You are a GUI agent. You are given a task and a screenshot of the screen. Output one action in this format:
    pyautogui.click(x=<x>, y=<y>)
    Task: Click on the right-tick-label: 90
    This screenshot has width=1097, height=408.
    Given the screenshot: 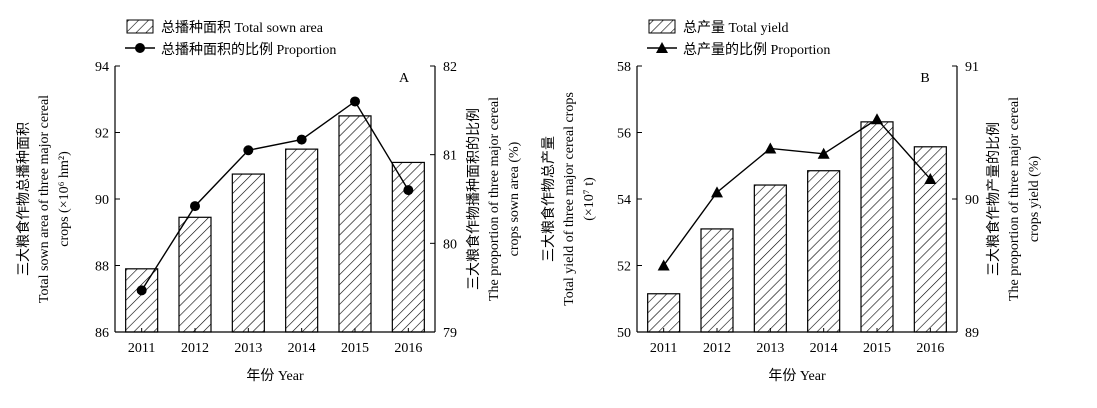 What is the action you would take?
    pyautogui.click(x=972, y=200)
    